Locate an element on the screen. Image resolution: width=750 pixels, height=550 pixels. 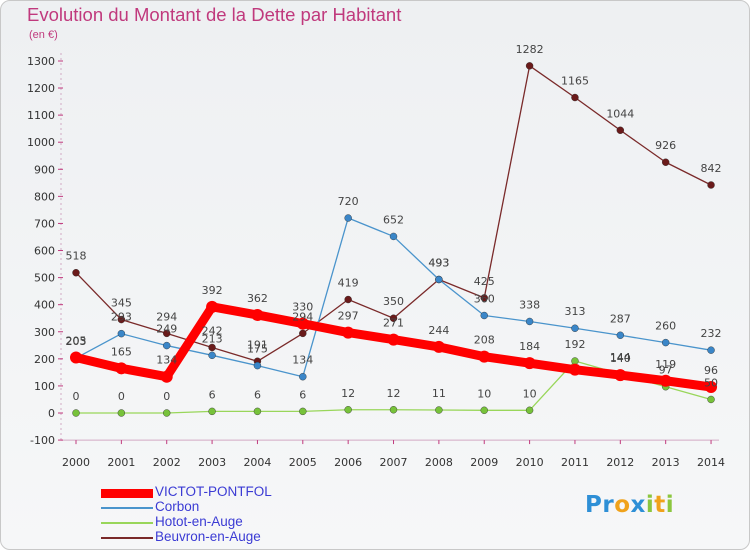
x-tick-label: 2002 is located at coordinates (167, 462).